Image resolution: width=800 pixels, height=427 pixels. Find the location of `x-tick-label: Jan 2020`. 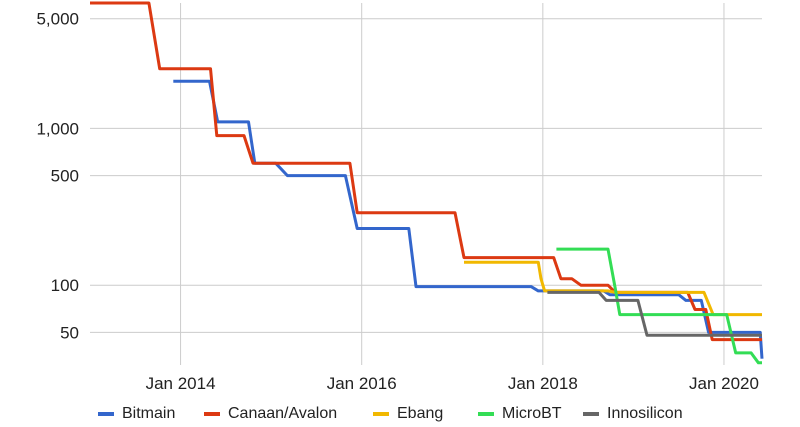

x-tick-label: Jan 2020 is located at coordinates (724, 383).